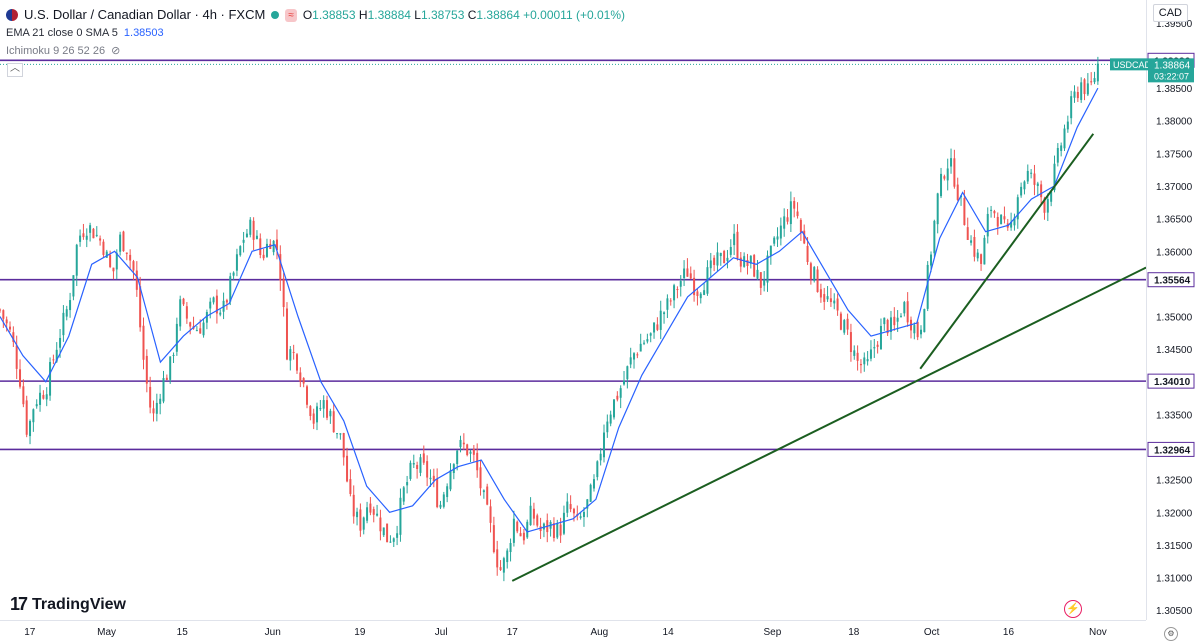 The height and width of the screenshot is (644, 1196). I want to click on y-tick-label: 1.38500, so click(1174, 89).